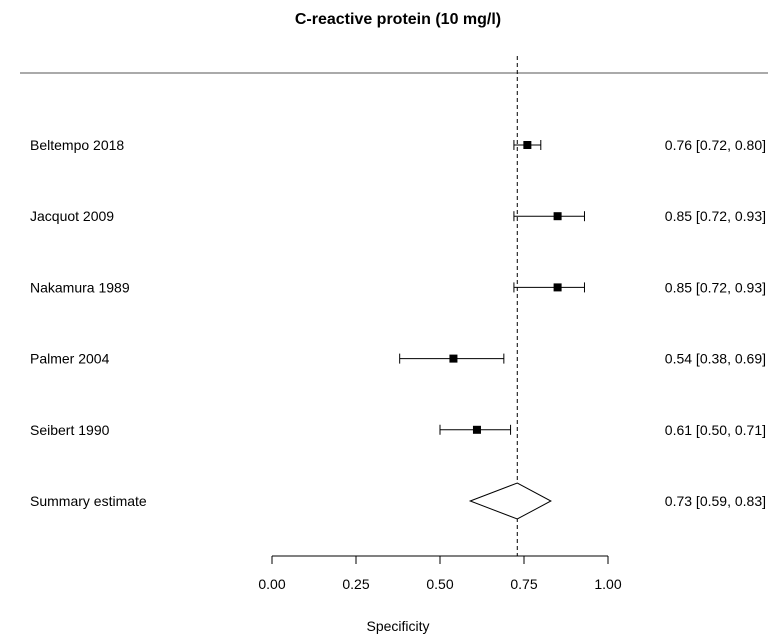 The width and height of the screenshot is (769, 638). I want to click on study-label: Jacquot 2009, so click(72, 216).